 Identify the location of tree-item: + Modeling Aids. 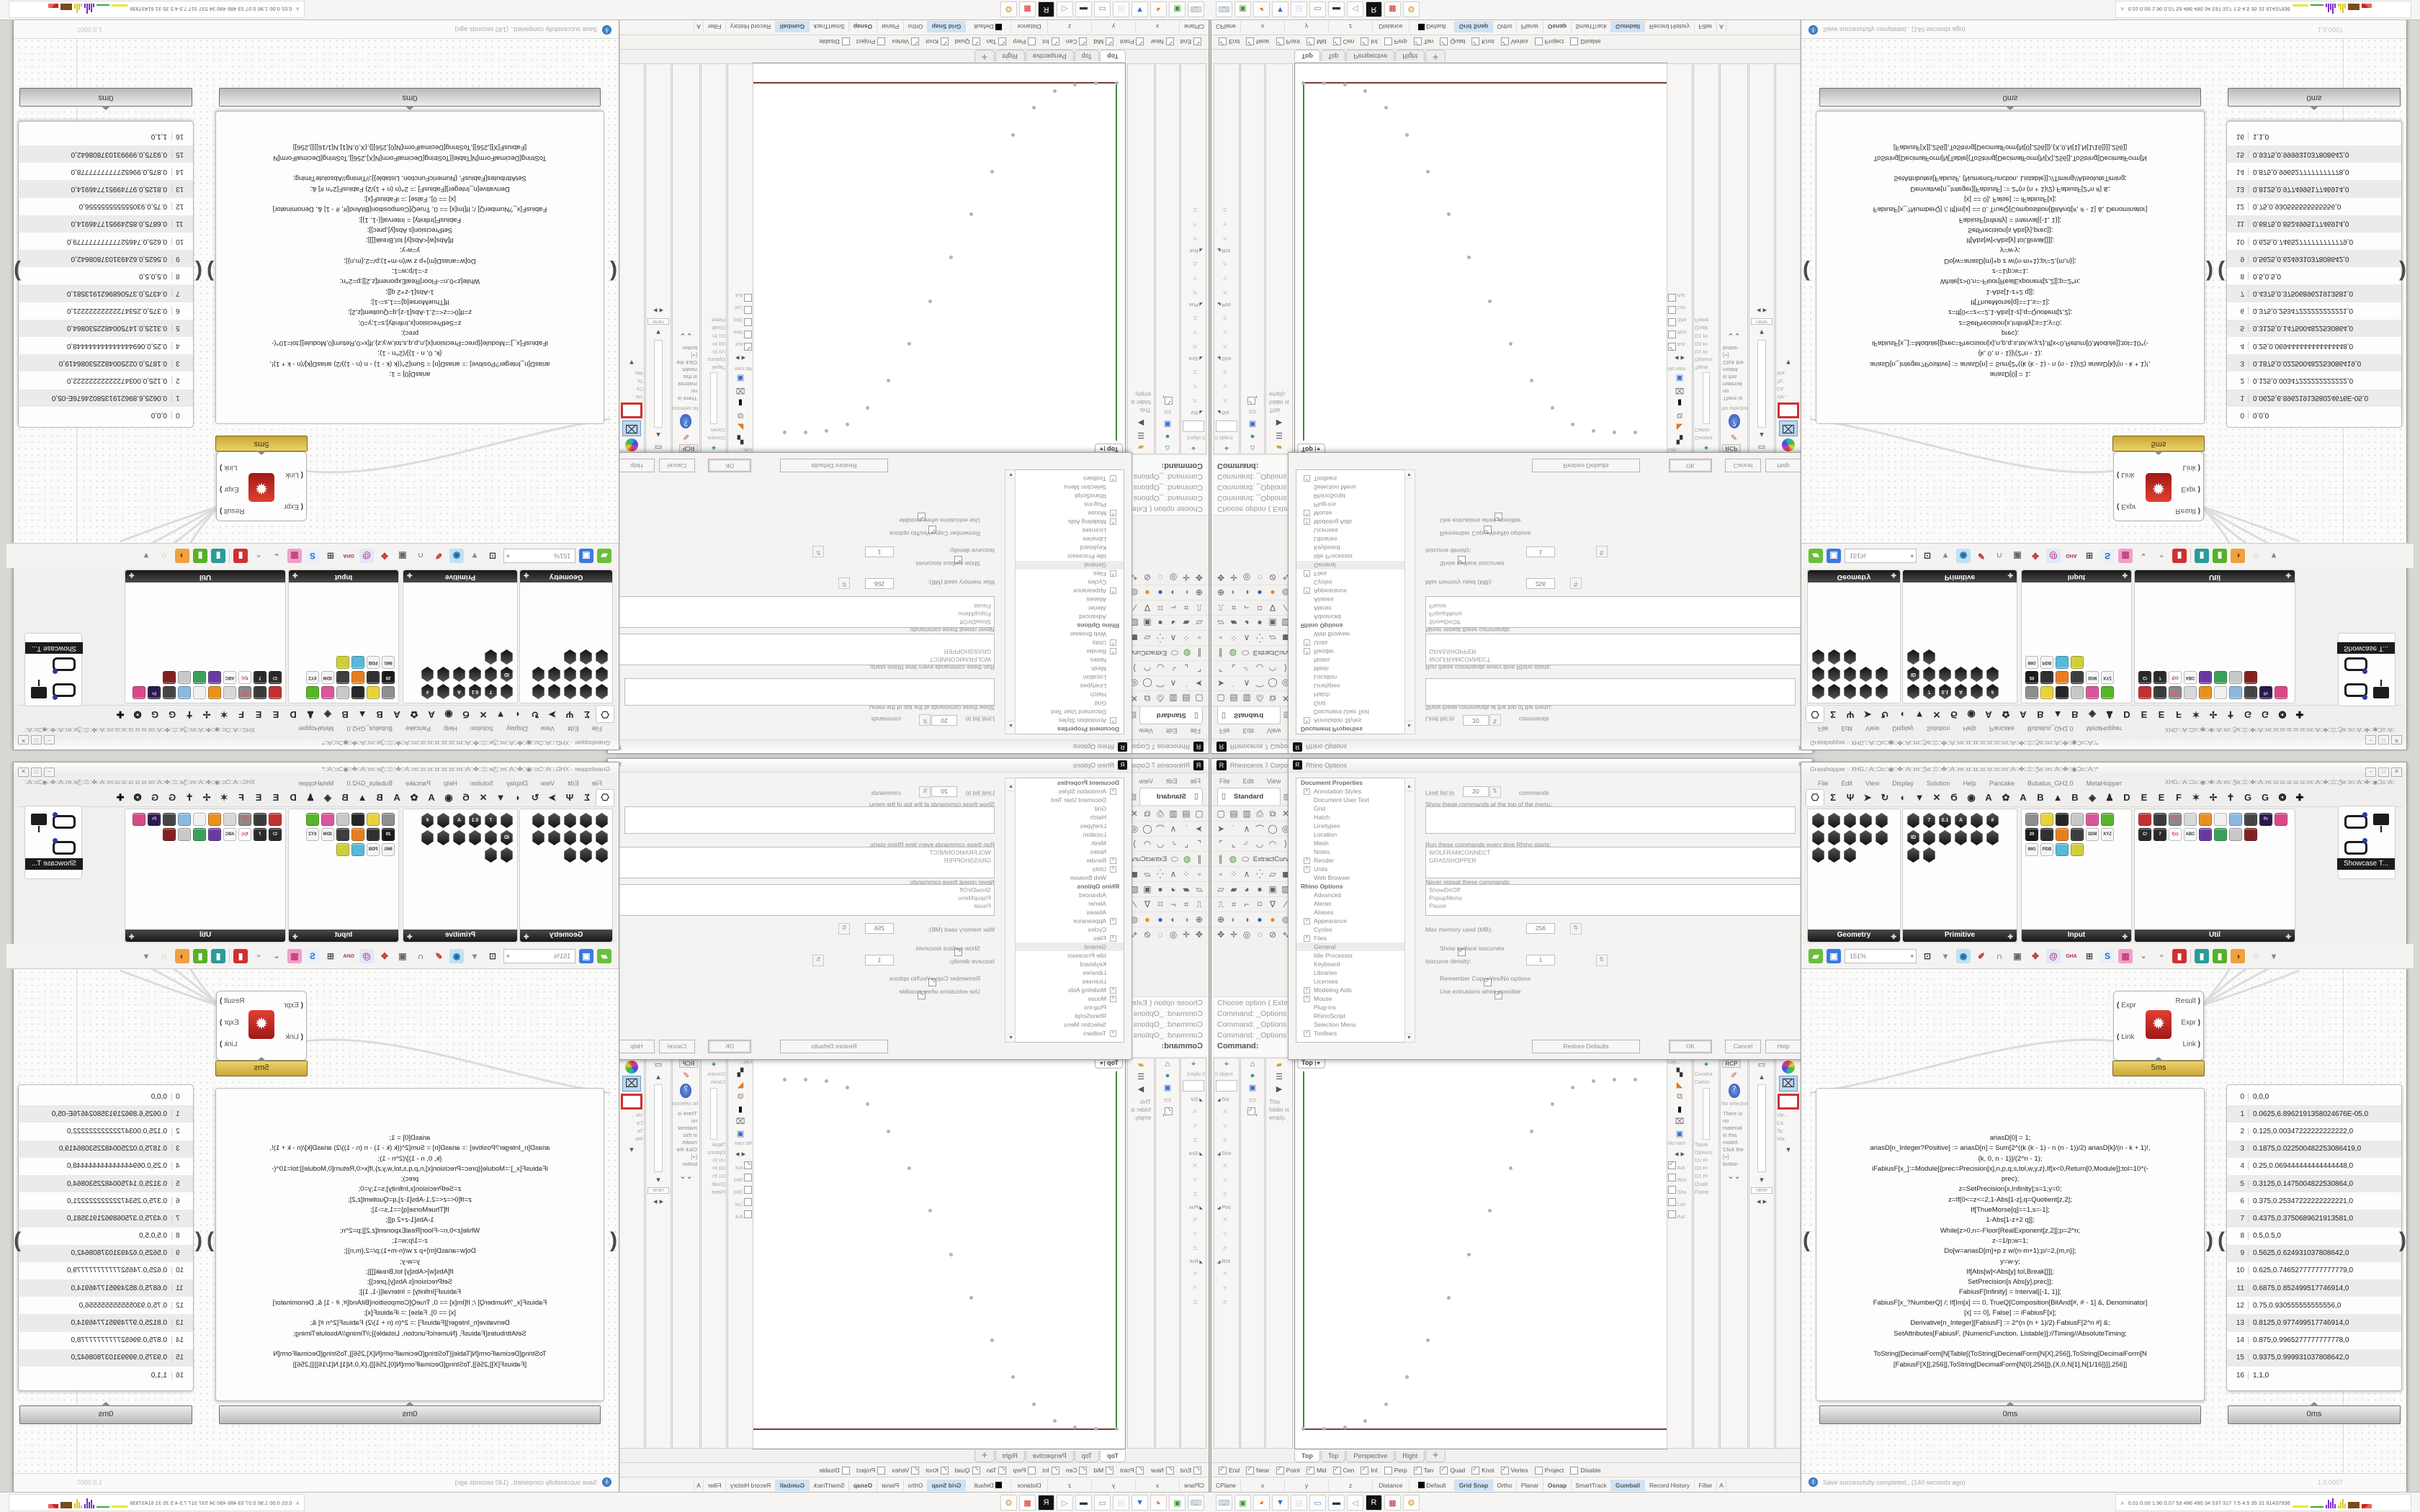
(1070, 522).